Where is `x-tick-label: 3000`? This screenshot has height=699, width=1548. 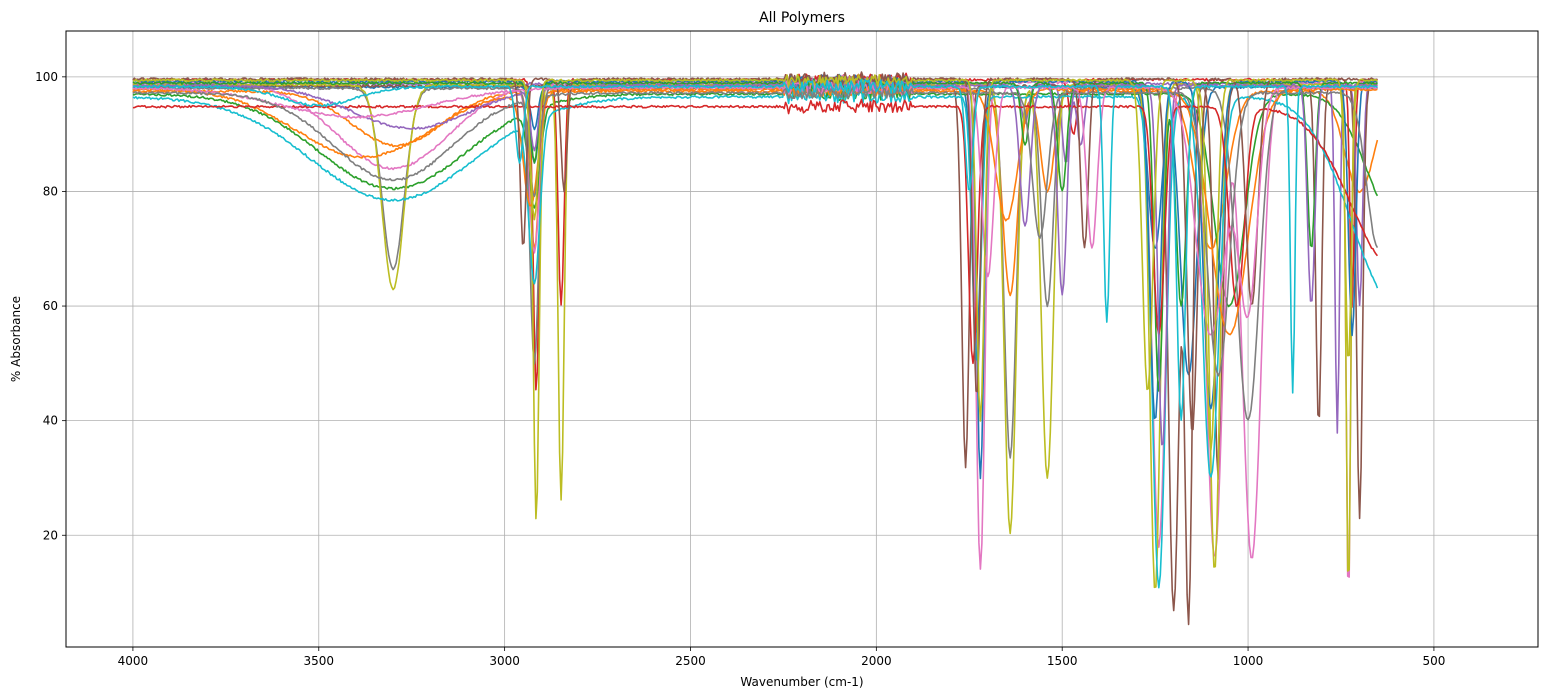 x-tick-label: 3000 is located at coordinates (504, 661).